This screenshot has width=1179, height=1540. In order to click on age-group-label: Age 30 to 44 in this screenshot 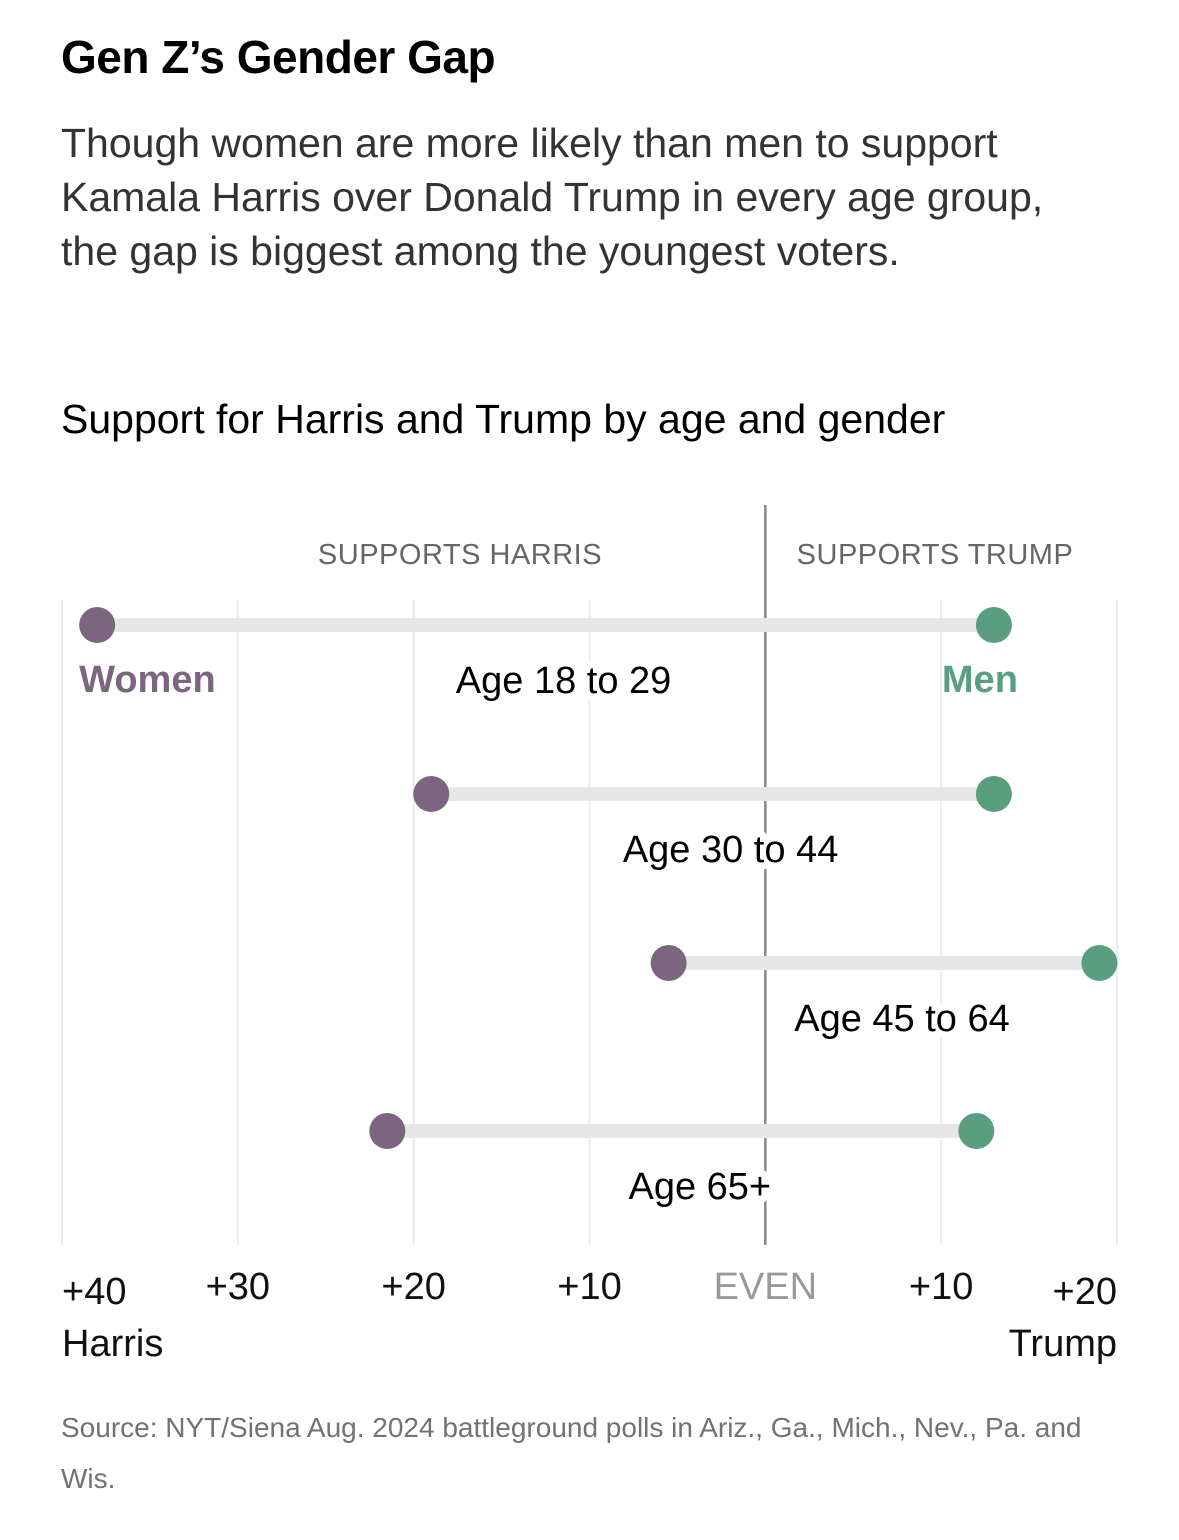, I will do `click(731, 850)`.